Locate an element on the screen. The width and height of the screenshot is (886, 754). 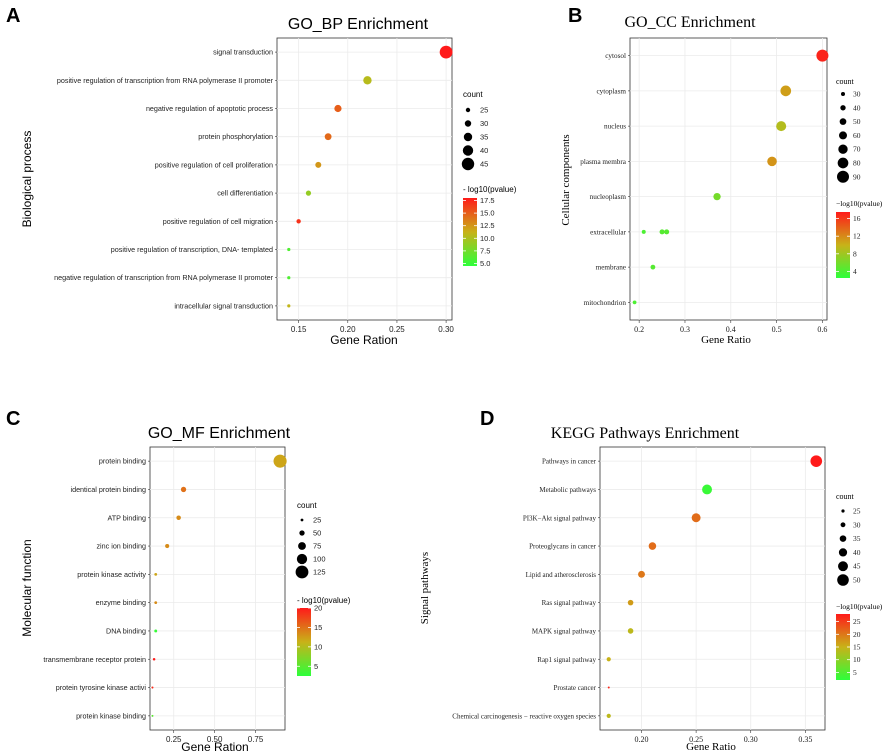
color-legend: - log10(pvalue) 5.0 7.5 10.0 12.5 15.0 17.5 is located at coordinates (490, 226).